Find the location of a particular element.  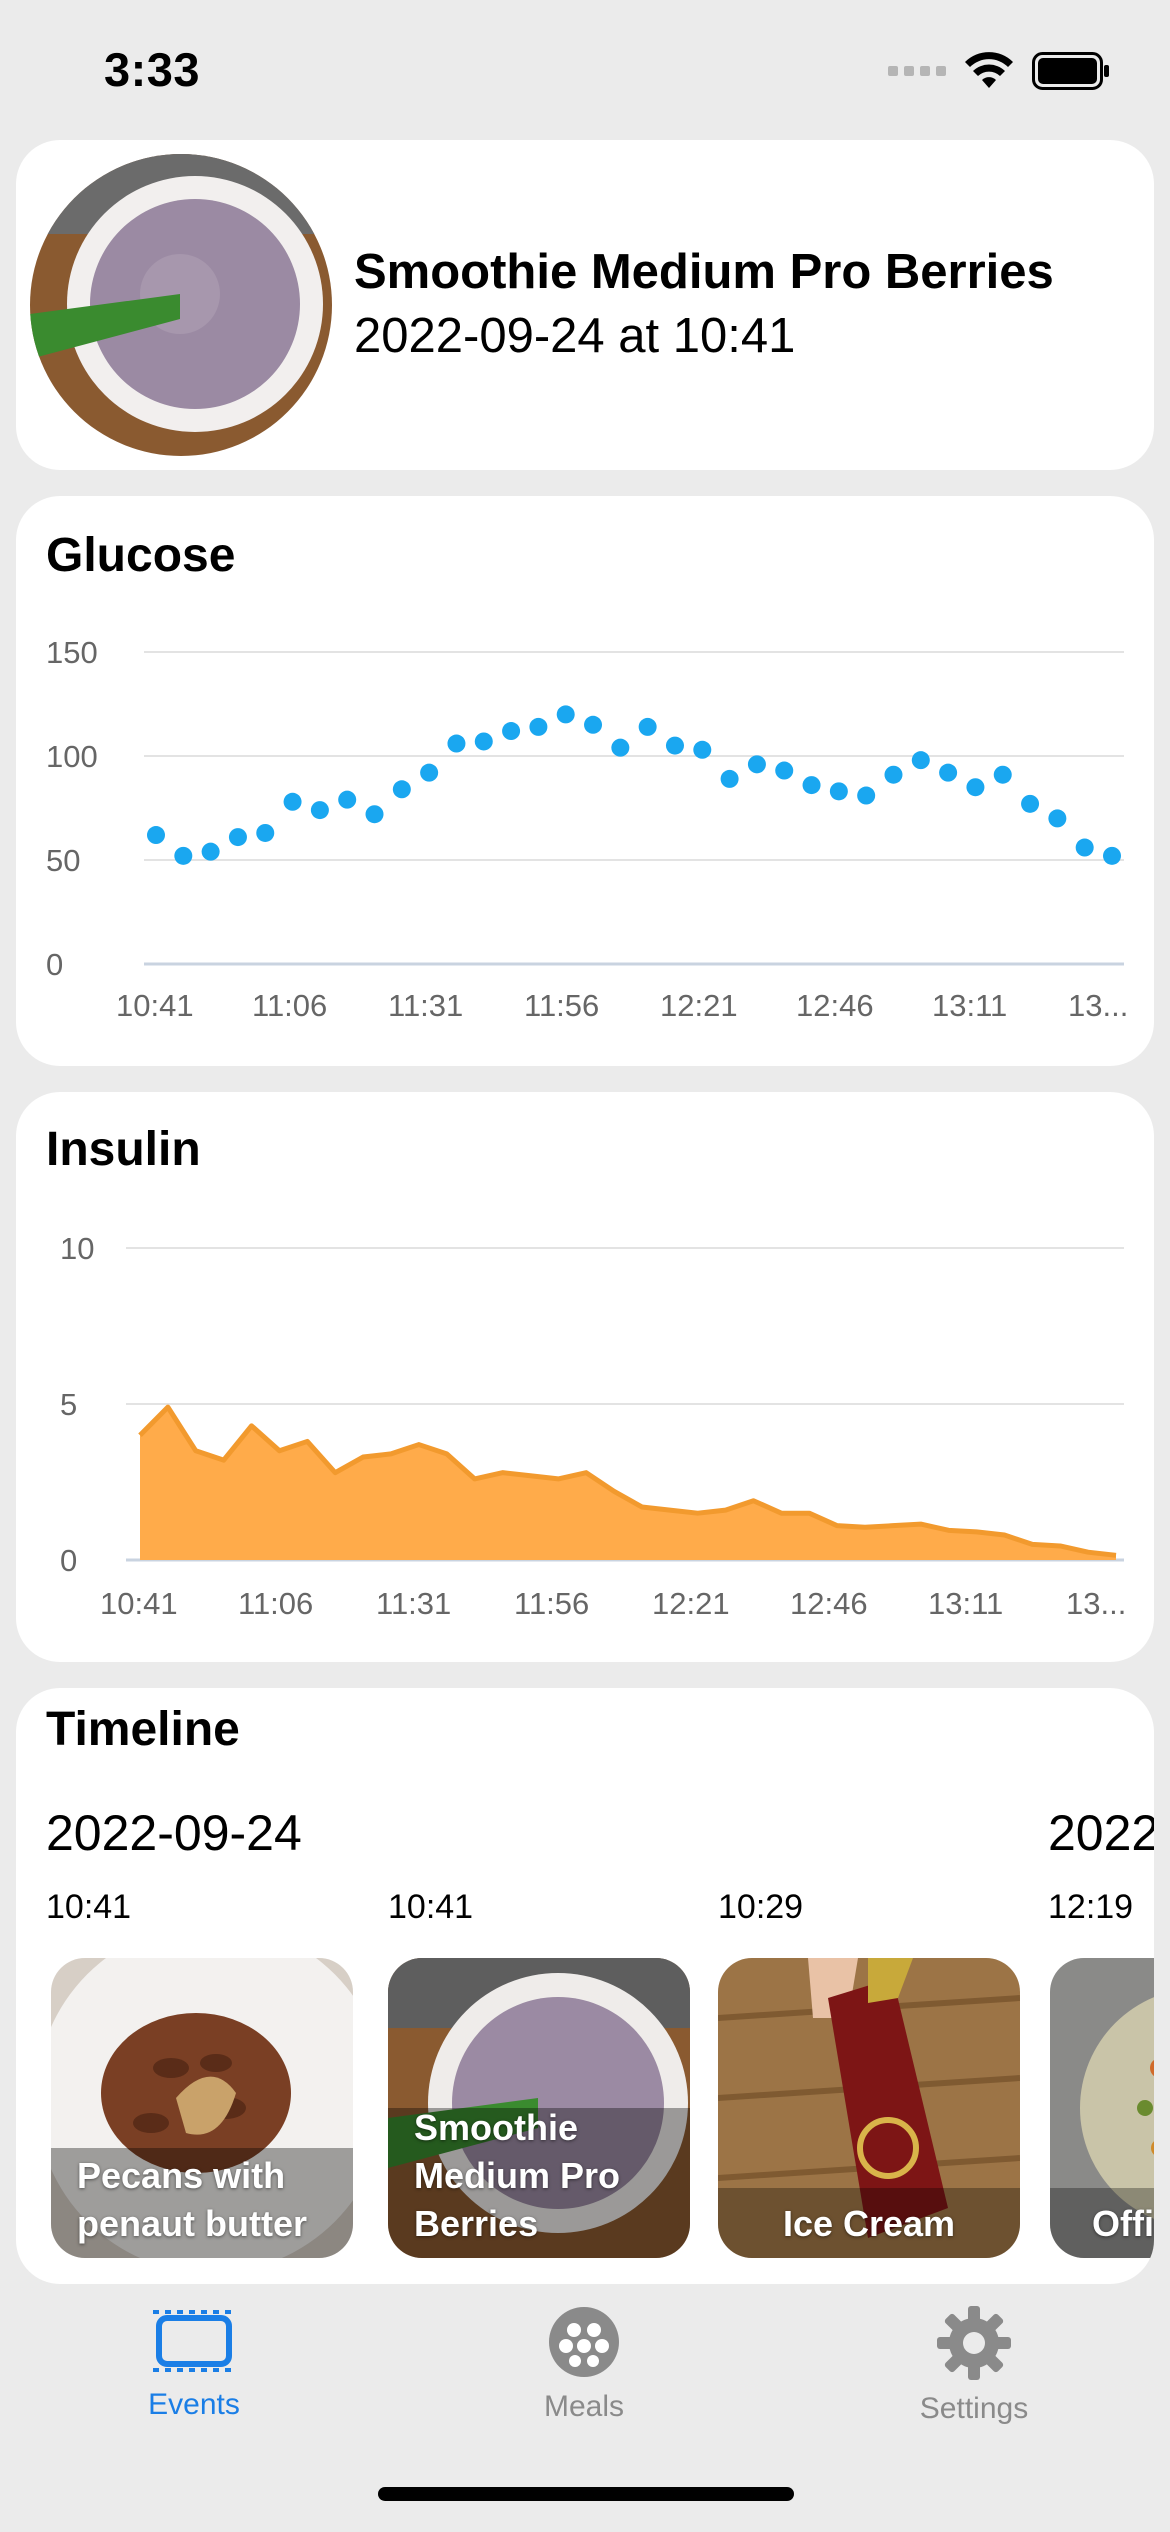

timeline-item-office: Offi is located at coordinates (1102, 2108).